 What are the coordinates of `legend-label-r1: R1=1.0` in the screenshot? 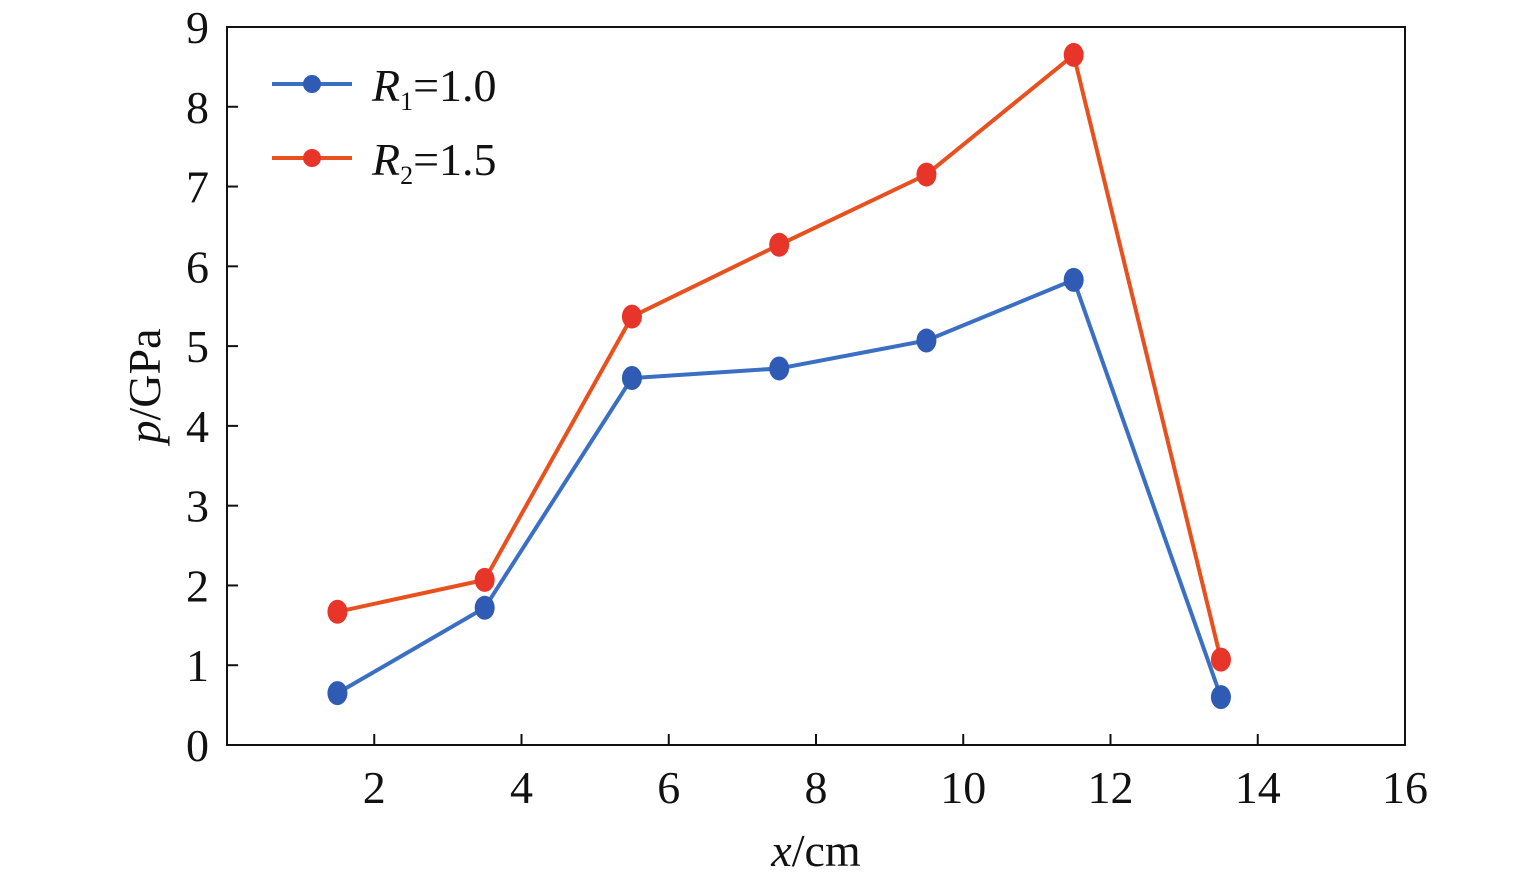 It's located at (434, 88).